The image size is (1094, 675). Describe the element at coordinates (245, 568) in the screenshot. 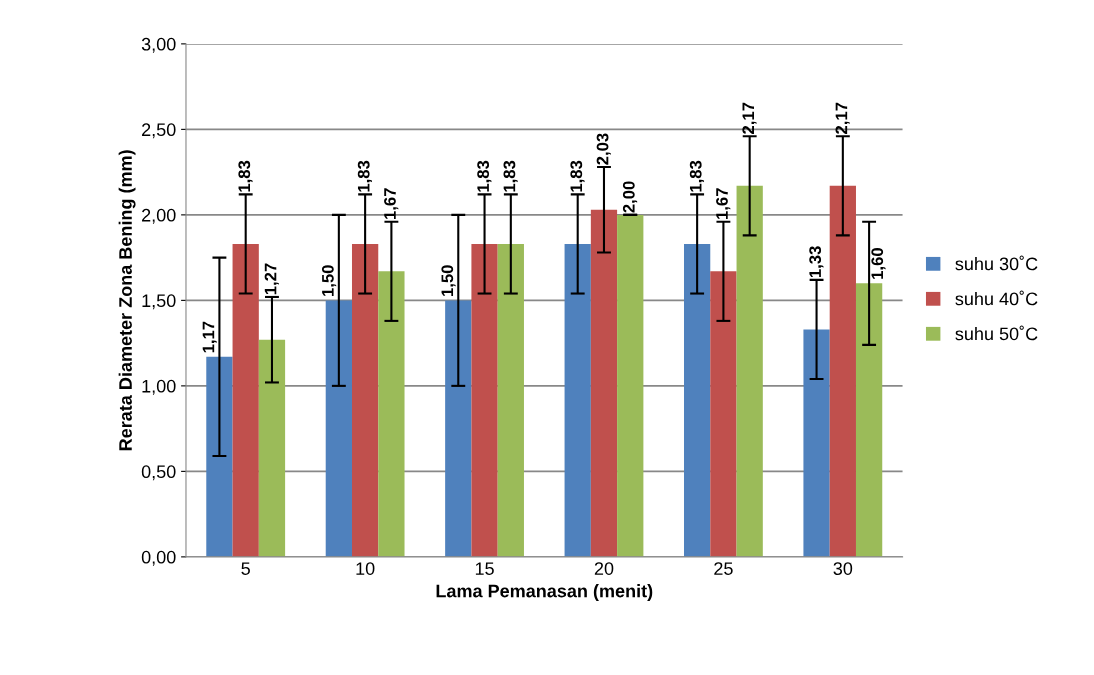

I see `x-tick-label: 5` at that location.